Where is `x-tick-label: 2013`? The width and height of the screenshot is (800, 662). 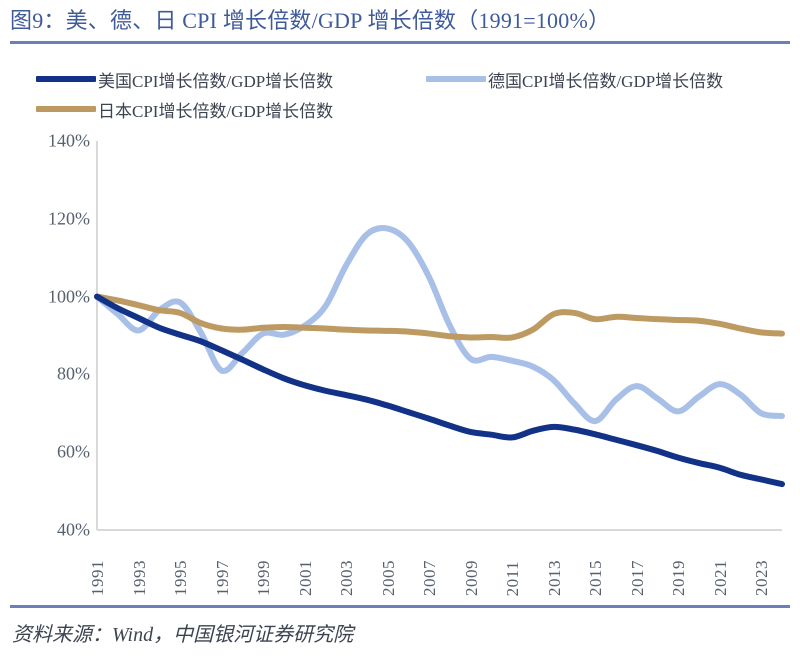
x-tick-label: 2013 is located at coordinates (554, 578).